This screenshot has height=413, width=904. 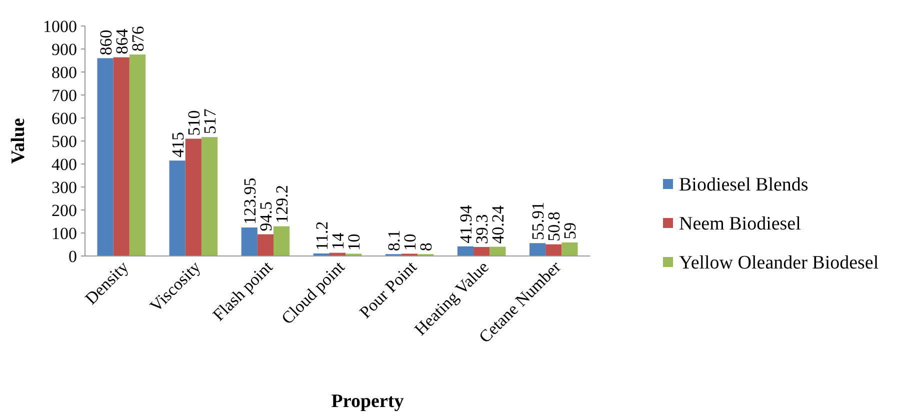 I want to click on y-tick-label: 100, so click(x=64, y=233).